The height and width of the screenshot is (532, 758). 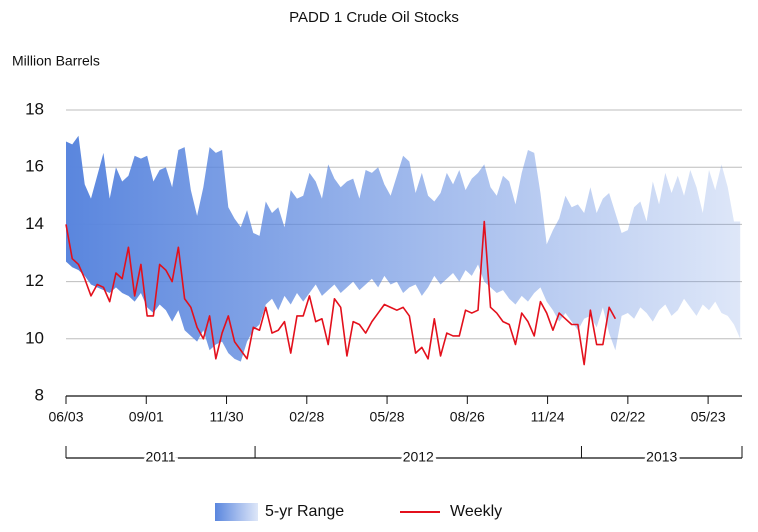 I want to click on year-label: 2012, so click(x=418, y=457).